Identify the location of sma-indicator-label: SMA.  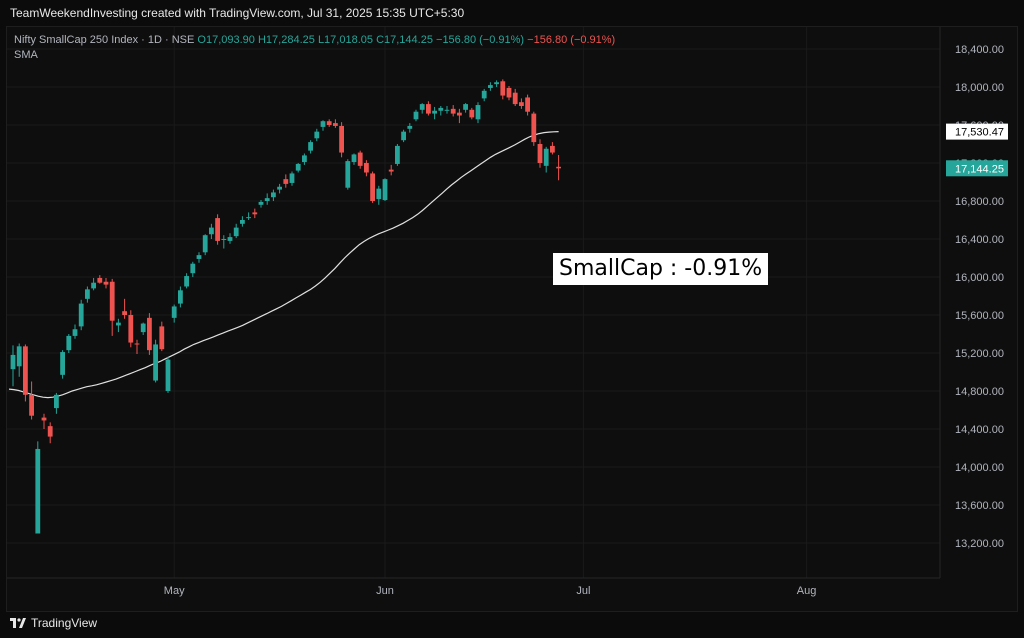
(26, 55).